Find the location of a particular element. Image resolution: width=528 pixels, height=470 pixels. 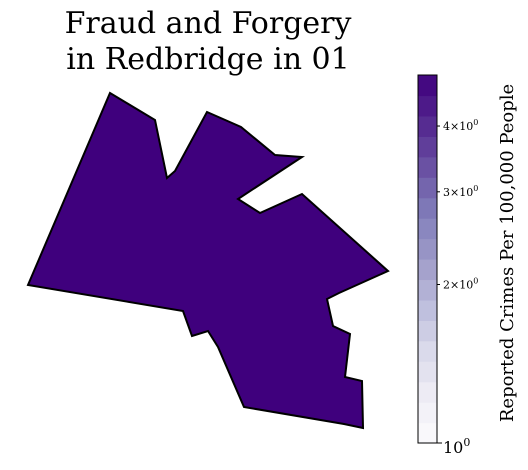

colorbar-tick-base: 4×10 is located at coordinates (458, 126).